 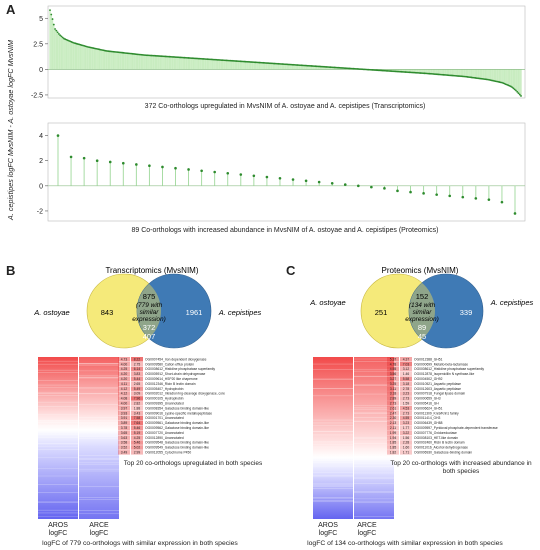 I want to click on venn-b-title: Transcriptomics (MvsNIM), so click(x=151, y=270).